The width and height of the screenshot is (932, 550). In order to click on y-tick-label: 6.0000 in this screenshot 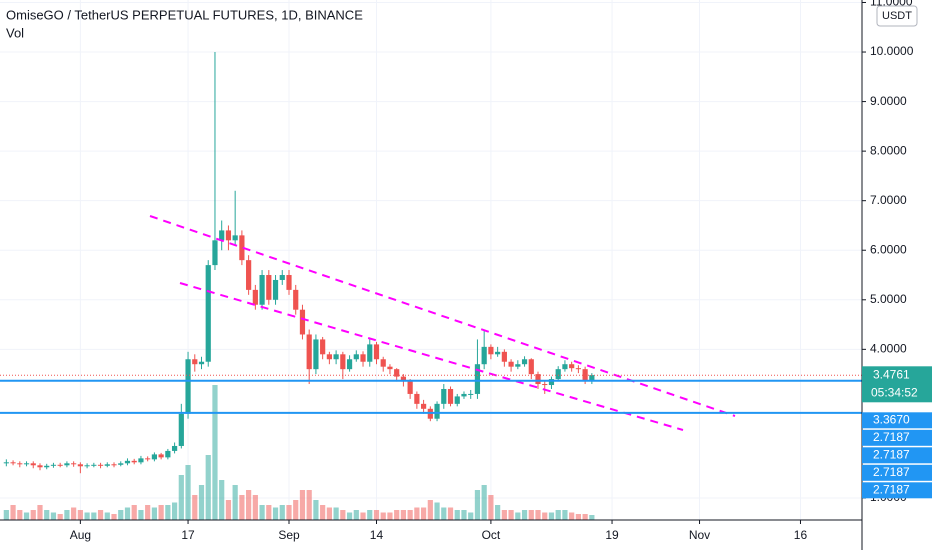, I will do `click(888, 249)`.